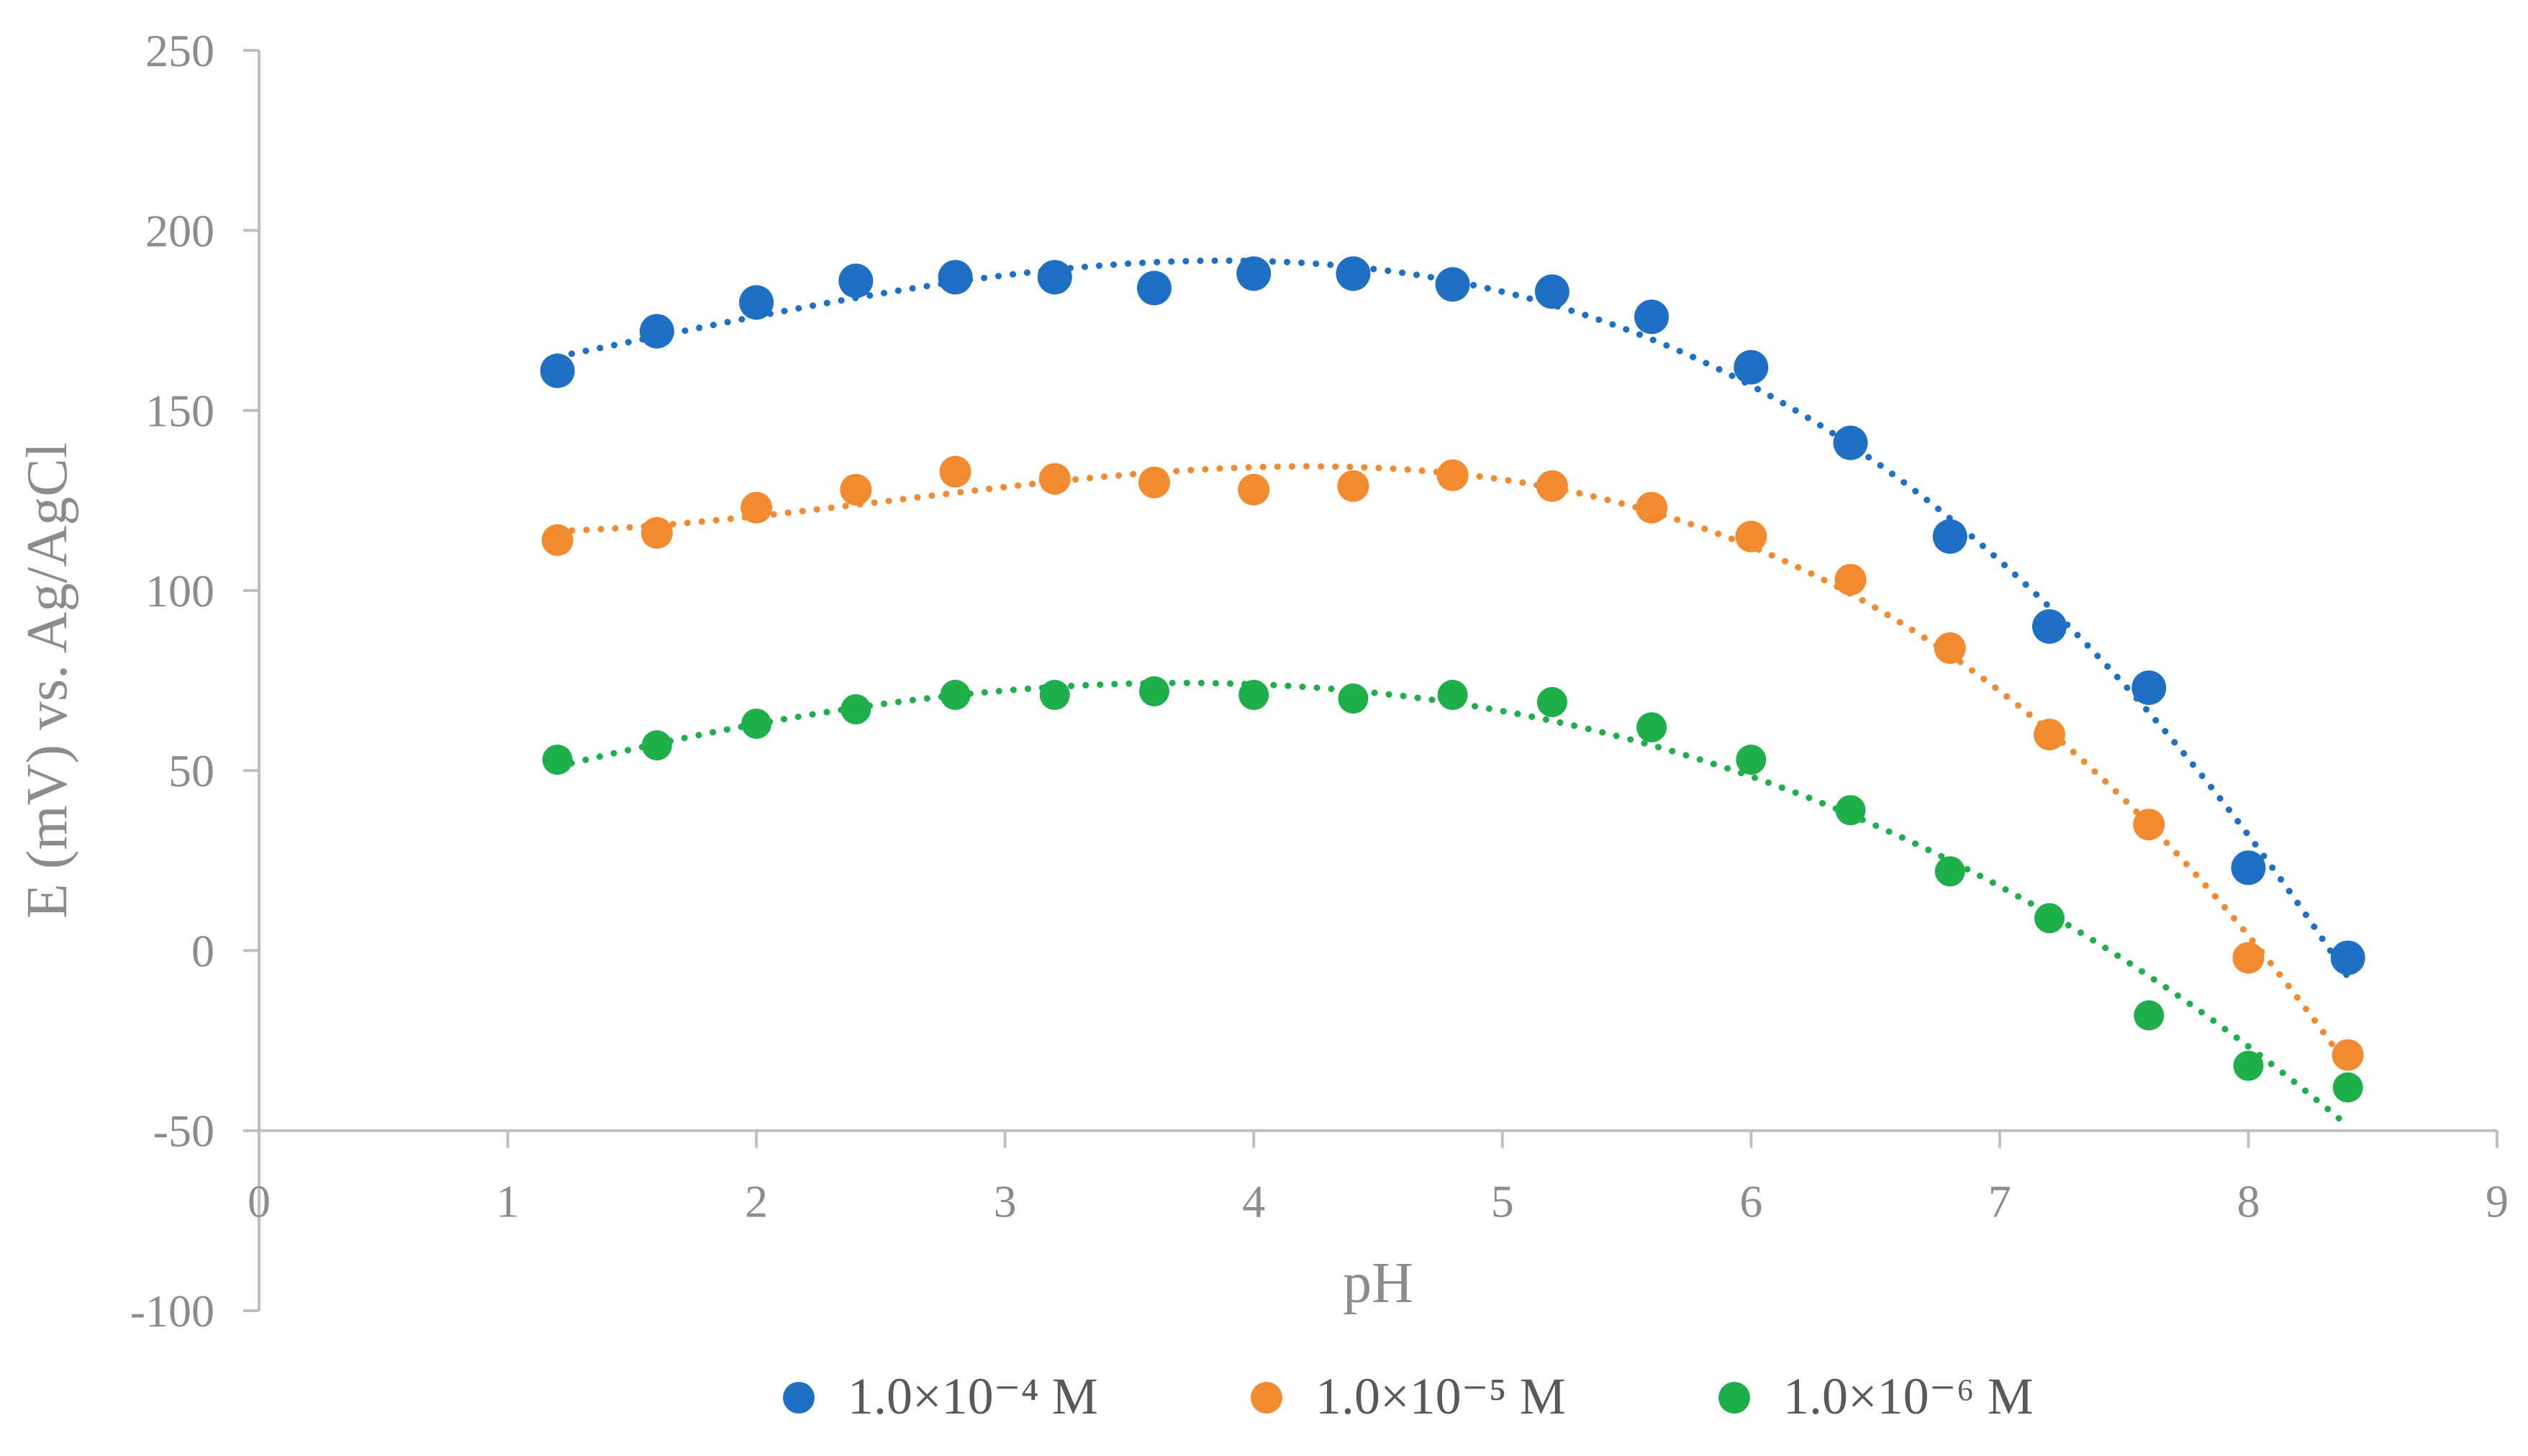  I want to click on y-axis: 250 200 150 100 50 0 -50 -100, so click(195, 681).